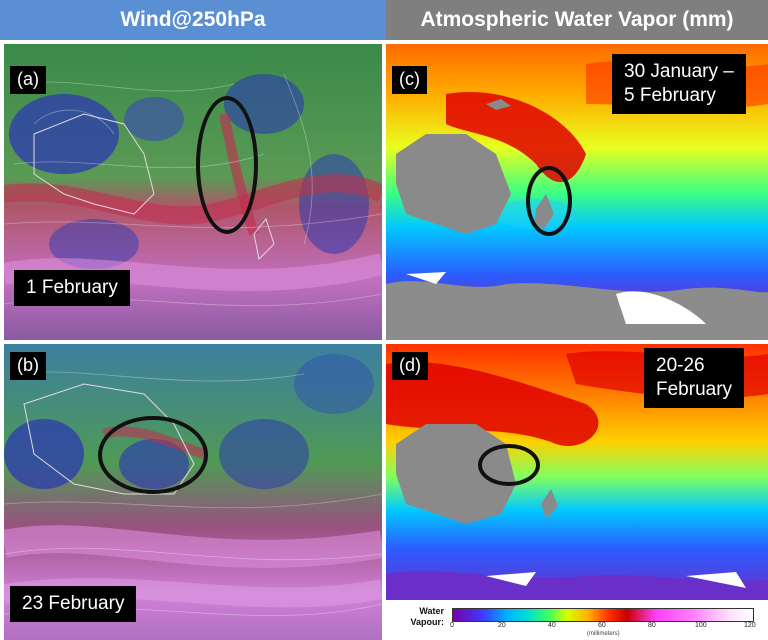  I want to click on colorbar-tick: 40, so click(552, 625).